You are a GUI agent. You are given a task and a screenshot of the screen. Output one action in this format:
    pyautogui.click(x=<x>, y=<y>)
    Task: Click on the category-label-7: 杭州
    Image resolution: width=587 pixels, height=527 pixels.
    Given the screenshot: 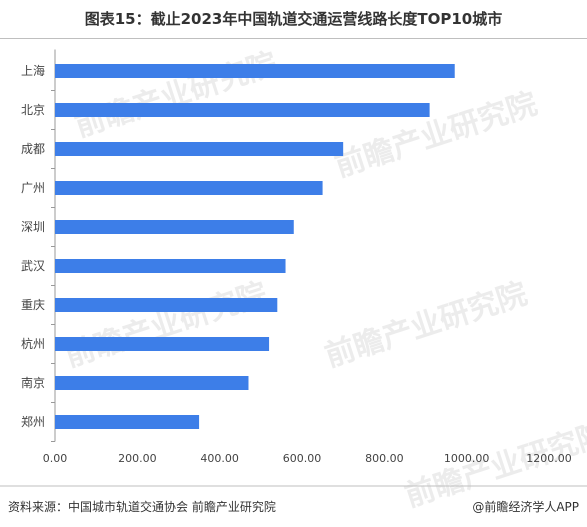 What is the action you would take?
    pyautogui.click(x=33, y=343)
    